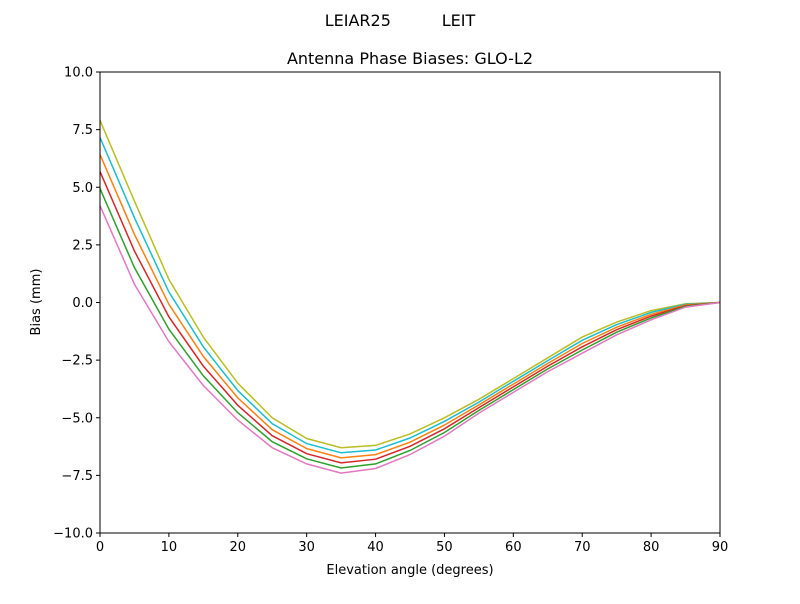  What do you see at coordinates (306, 547) in the screenshot?
I see `x-tick-label: 30` at bounding box center [306, 547].